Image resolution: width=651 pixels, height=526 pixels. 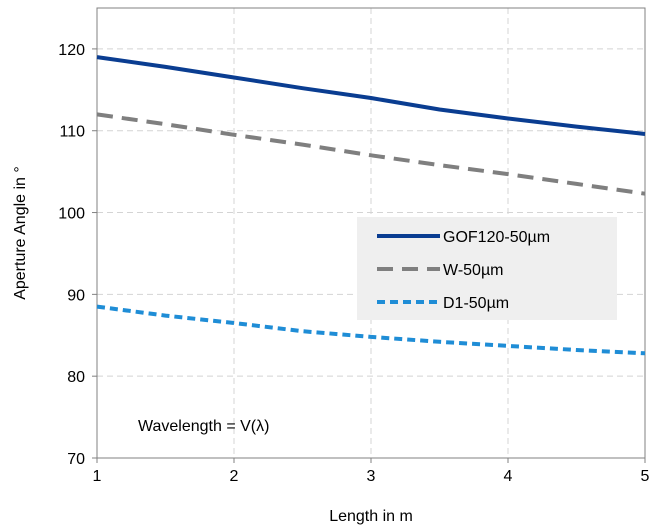 I want to click on legend: GOF120-50µm W-50µm D1-50µm, so click(x=487, y=268).